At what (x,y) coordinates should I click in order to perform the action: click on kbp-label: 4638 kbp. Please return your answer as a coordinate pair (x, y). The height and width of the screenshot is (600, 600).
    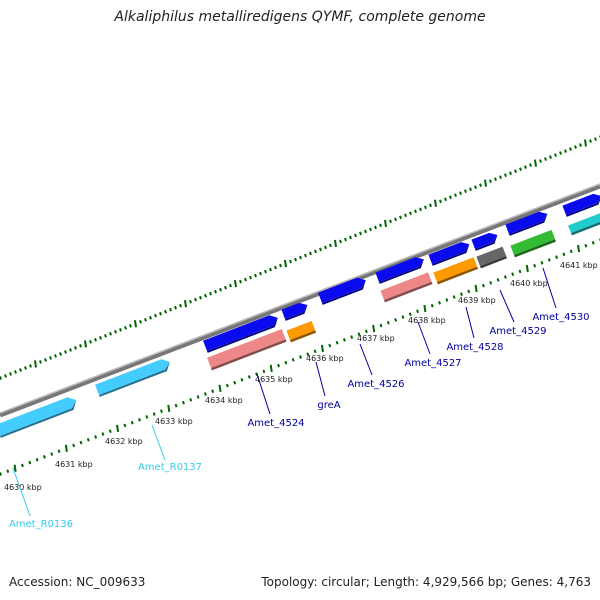
    Looking at the image, I should click on (427, 320).